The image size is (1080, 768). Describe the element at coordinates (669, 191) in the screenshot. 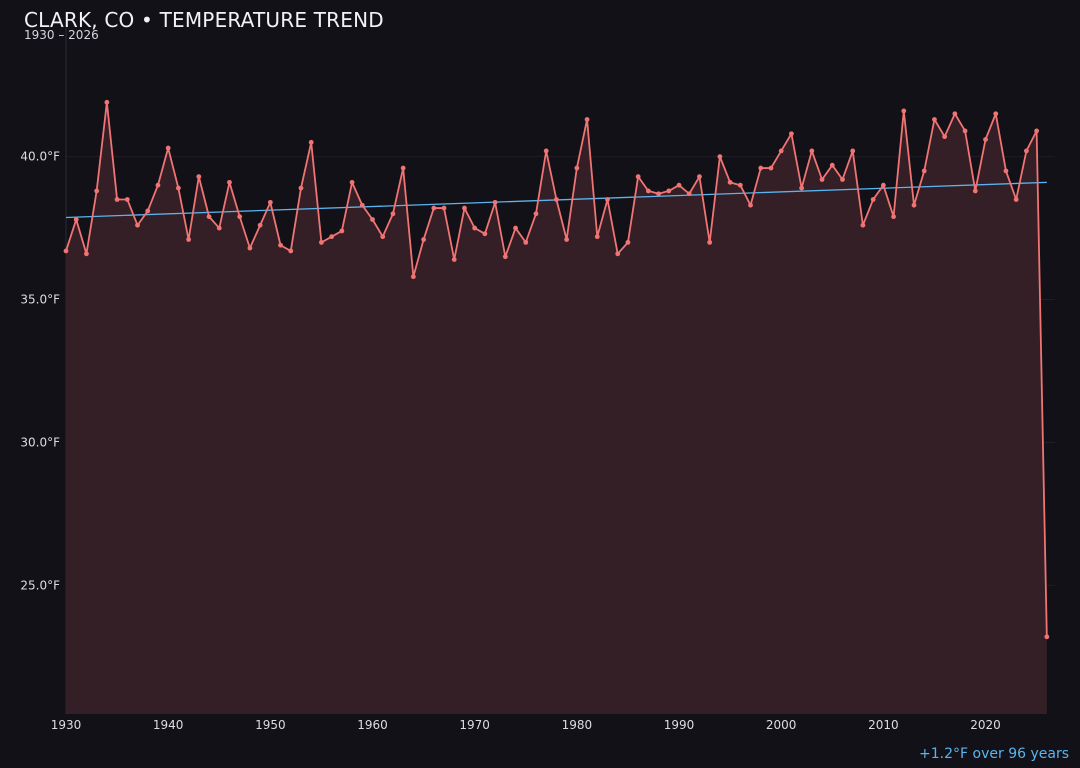

I see `data-point-1989` at that location.